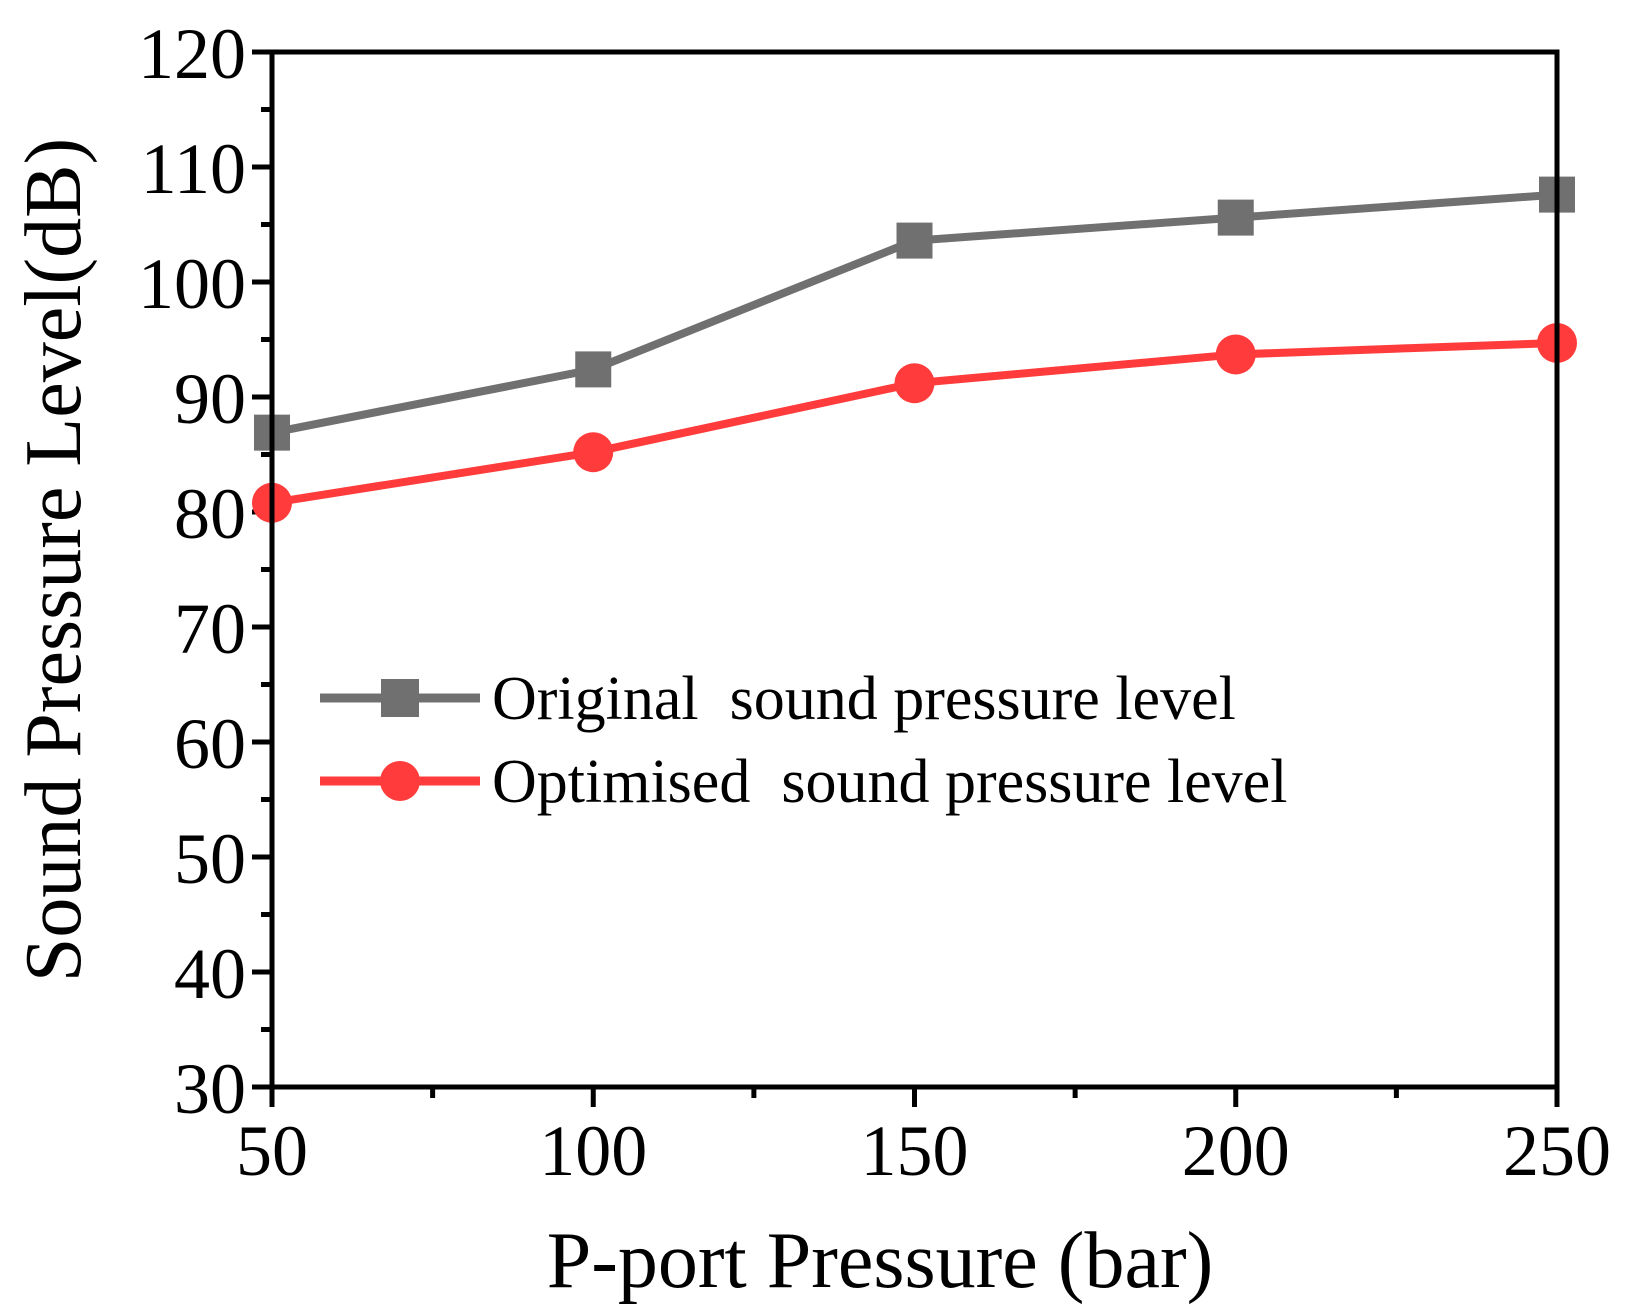 The image size is (1626, 1307). Describe the element at coordinates (205, 571) in the screenshot. I see `y-axis-ticks: 30 40 50 60 70 80 90 100 110 120` at that location.